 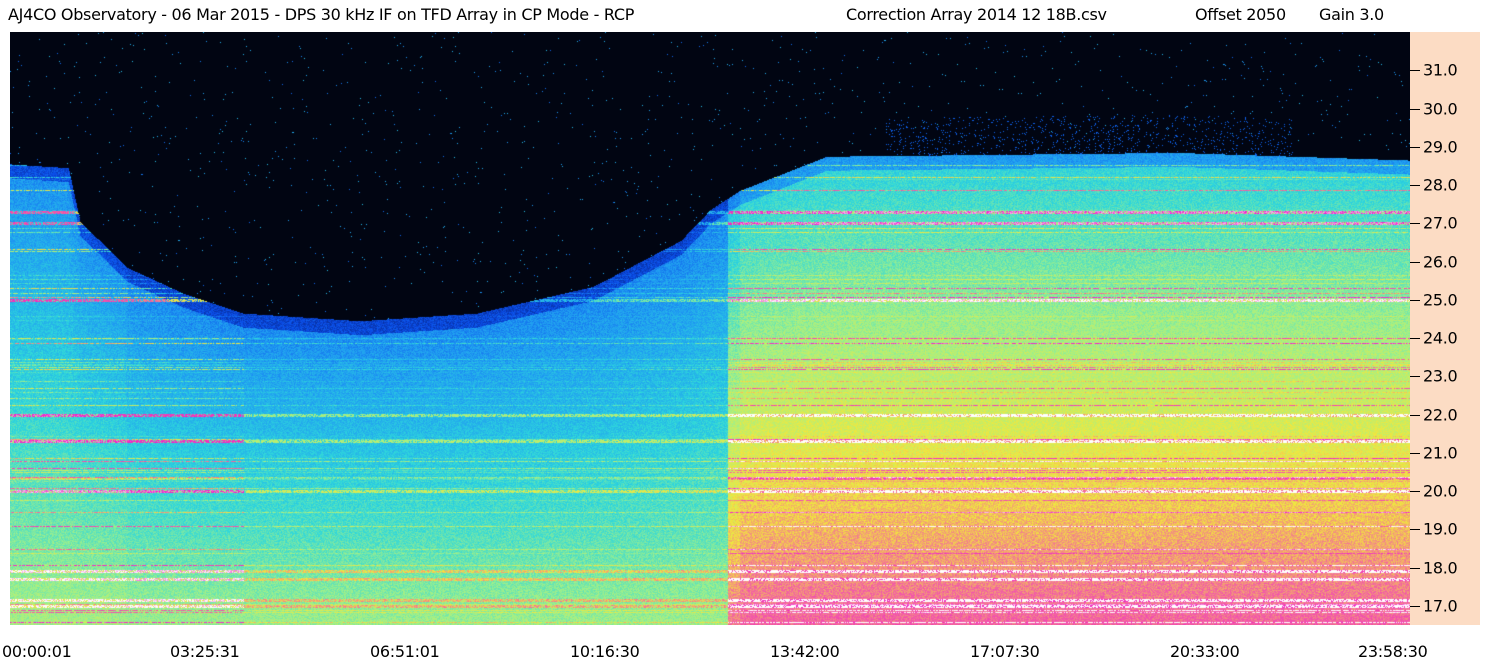 What do you see at coordinates (1351, 14) in the screenshot?
I see `gain-label: Gain 3.0` at bounding box center [1351, 14].